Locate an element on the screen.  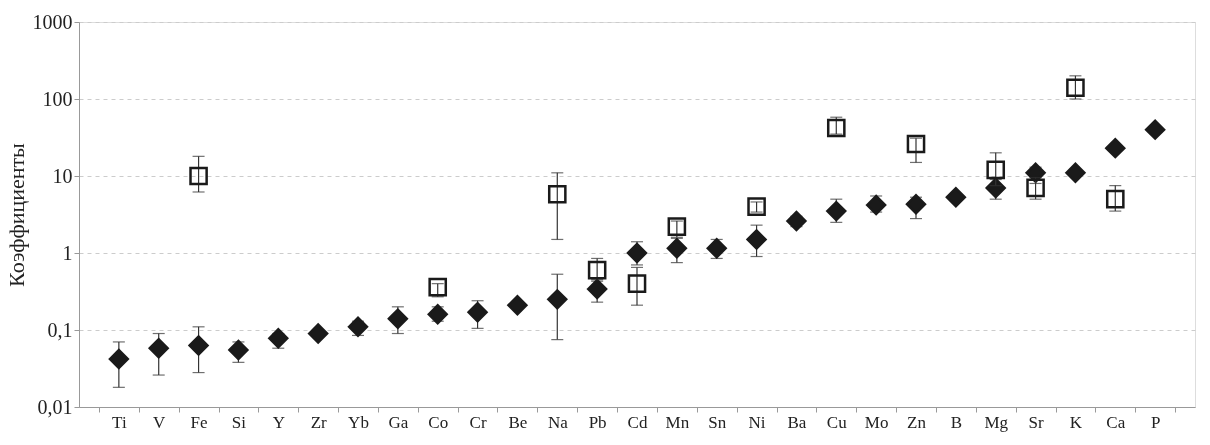
x-tick-label: Na is located at coordinates (558, 422).